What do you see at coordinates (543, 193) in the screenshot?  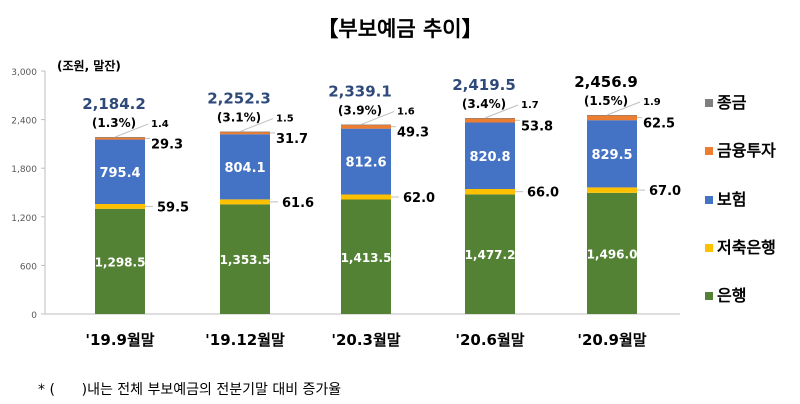 I see `data-label-저축은행: 66.0` at bounding box center [543, 193].